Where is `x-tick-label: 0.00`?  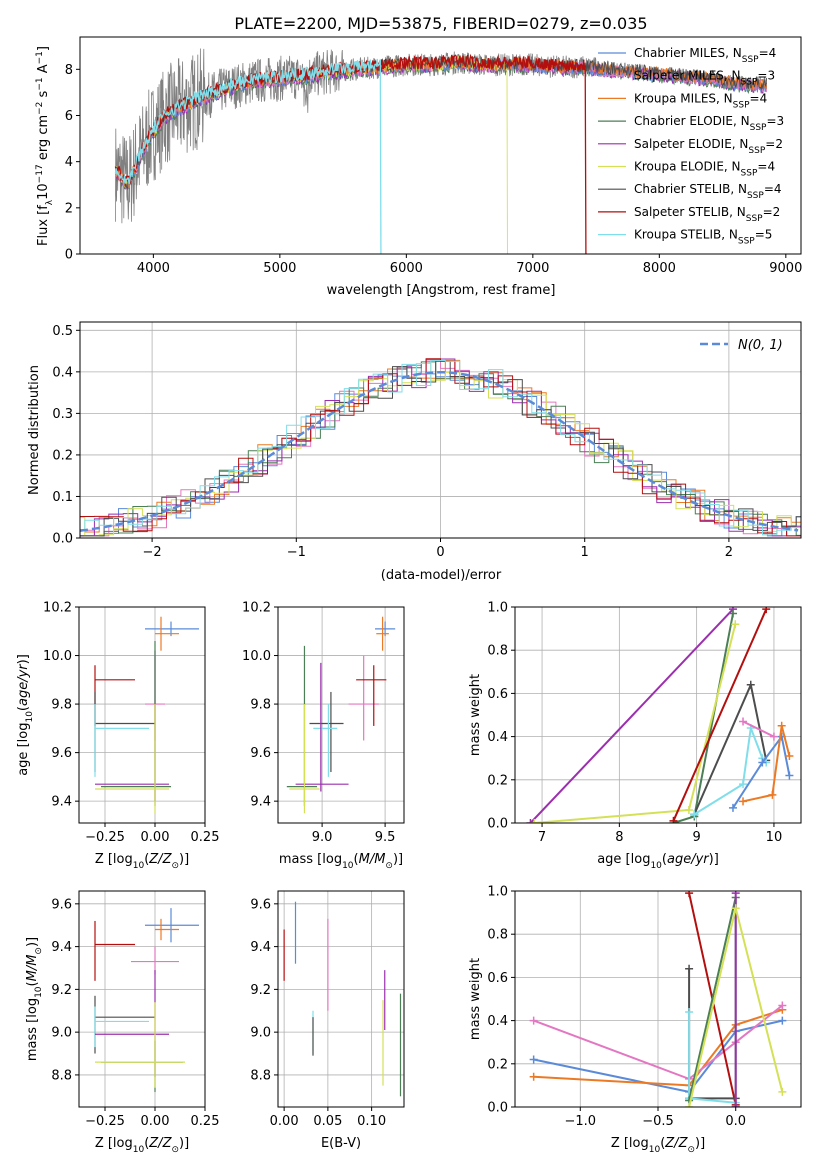 x-tick-label: 0.00 is located at coordinates (155, 837).